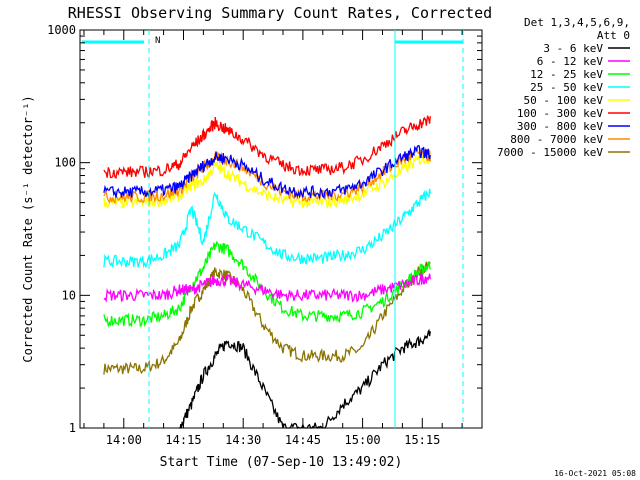  Describe the element at coordinates (183, 440) in the screenshot. I see `x-tick-label: 14:15` at that location.